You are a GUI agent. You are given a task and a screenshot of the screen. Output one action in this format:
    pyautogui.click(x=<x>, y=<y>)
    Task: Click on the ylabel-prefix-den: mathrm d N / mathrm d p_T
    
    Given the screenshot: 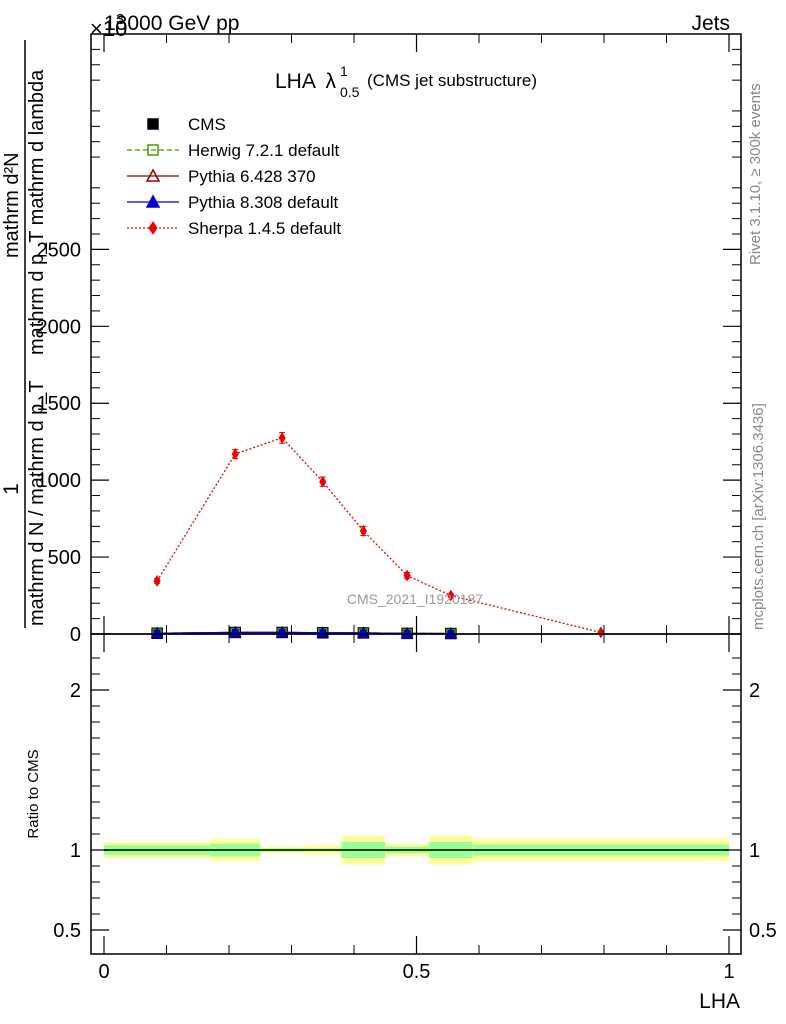 What is the action you would take?
    pyautogui.click(x=37, y=503)
    